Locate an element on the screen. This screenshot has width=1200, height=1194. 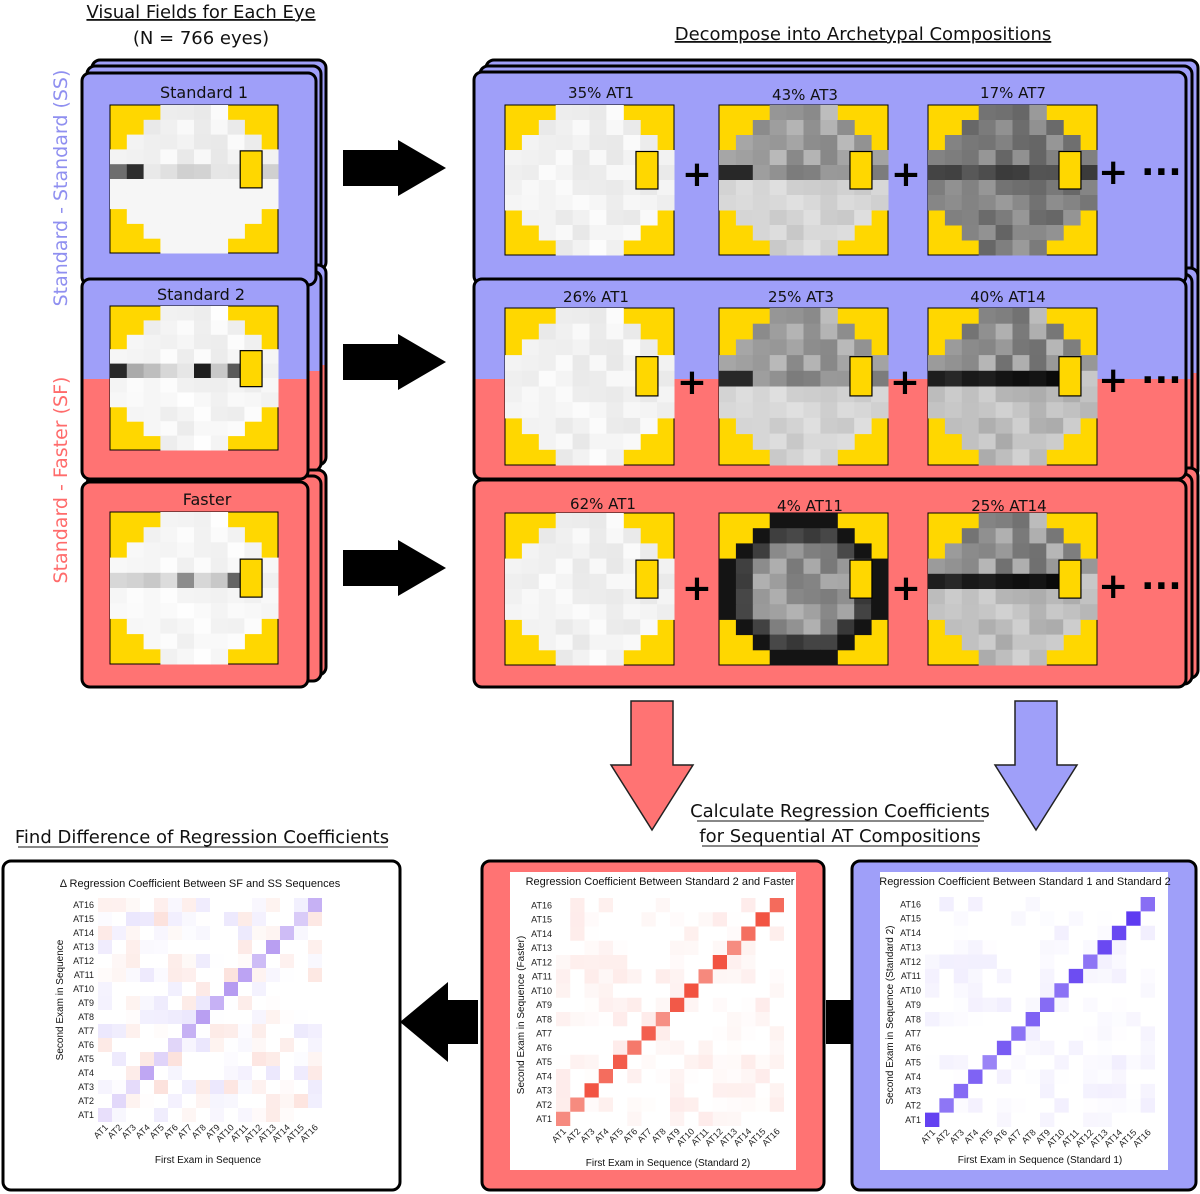
y-tick-label: AT13 is located at coordinates (910, 947).